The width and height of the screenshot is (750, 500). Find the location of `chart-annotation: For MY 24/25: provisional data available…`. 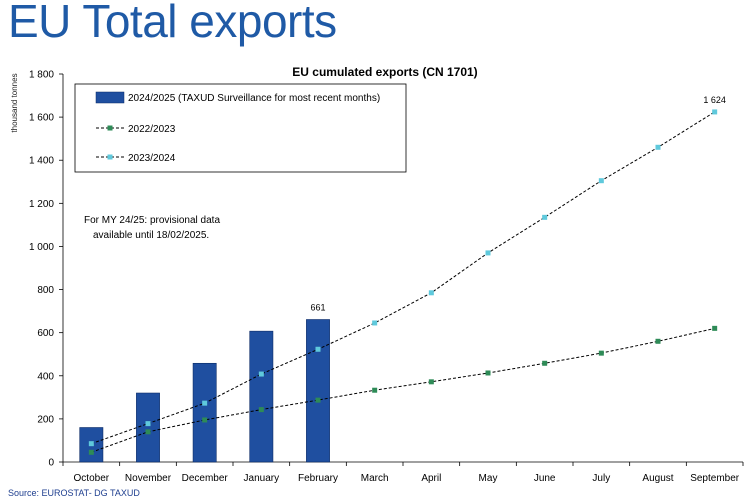

chart-annotation: For MY 24/25: provisional data available… is located at coordinates (153, 228).